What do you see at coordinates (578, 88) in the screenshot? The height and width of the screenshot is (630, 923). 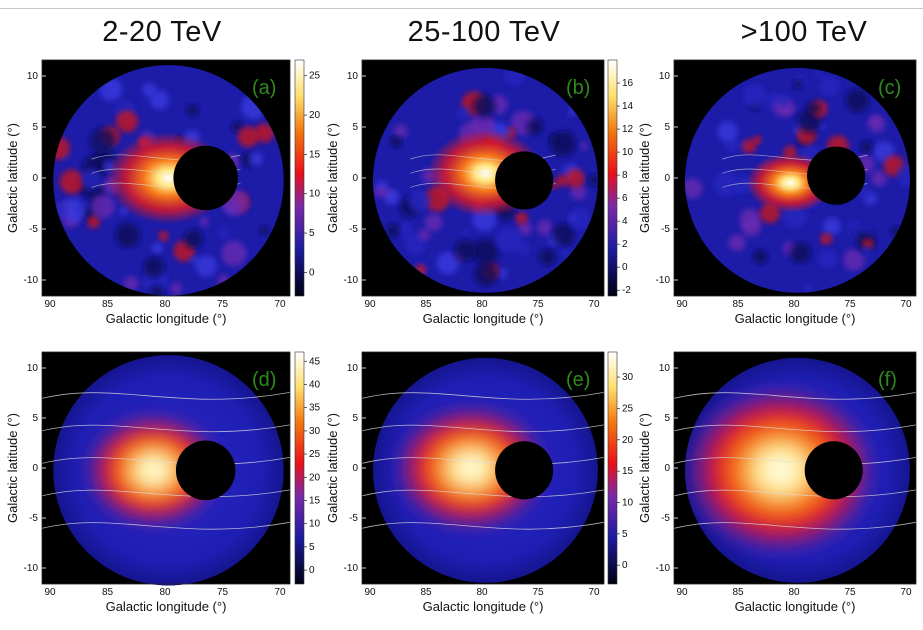 I see `panel-label: (b)` at bounding box center [578, 88].